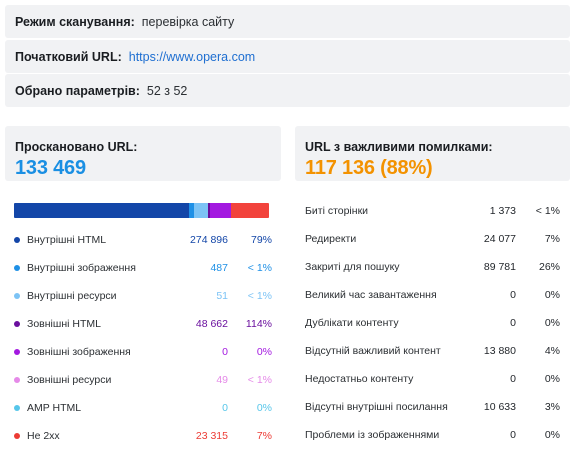 The image size is (575, 458). What do you see at coordinates (211, 436) in the screenshot?
I see `row-count: 23 315` at bounding box center [211, 436].